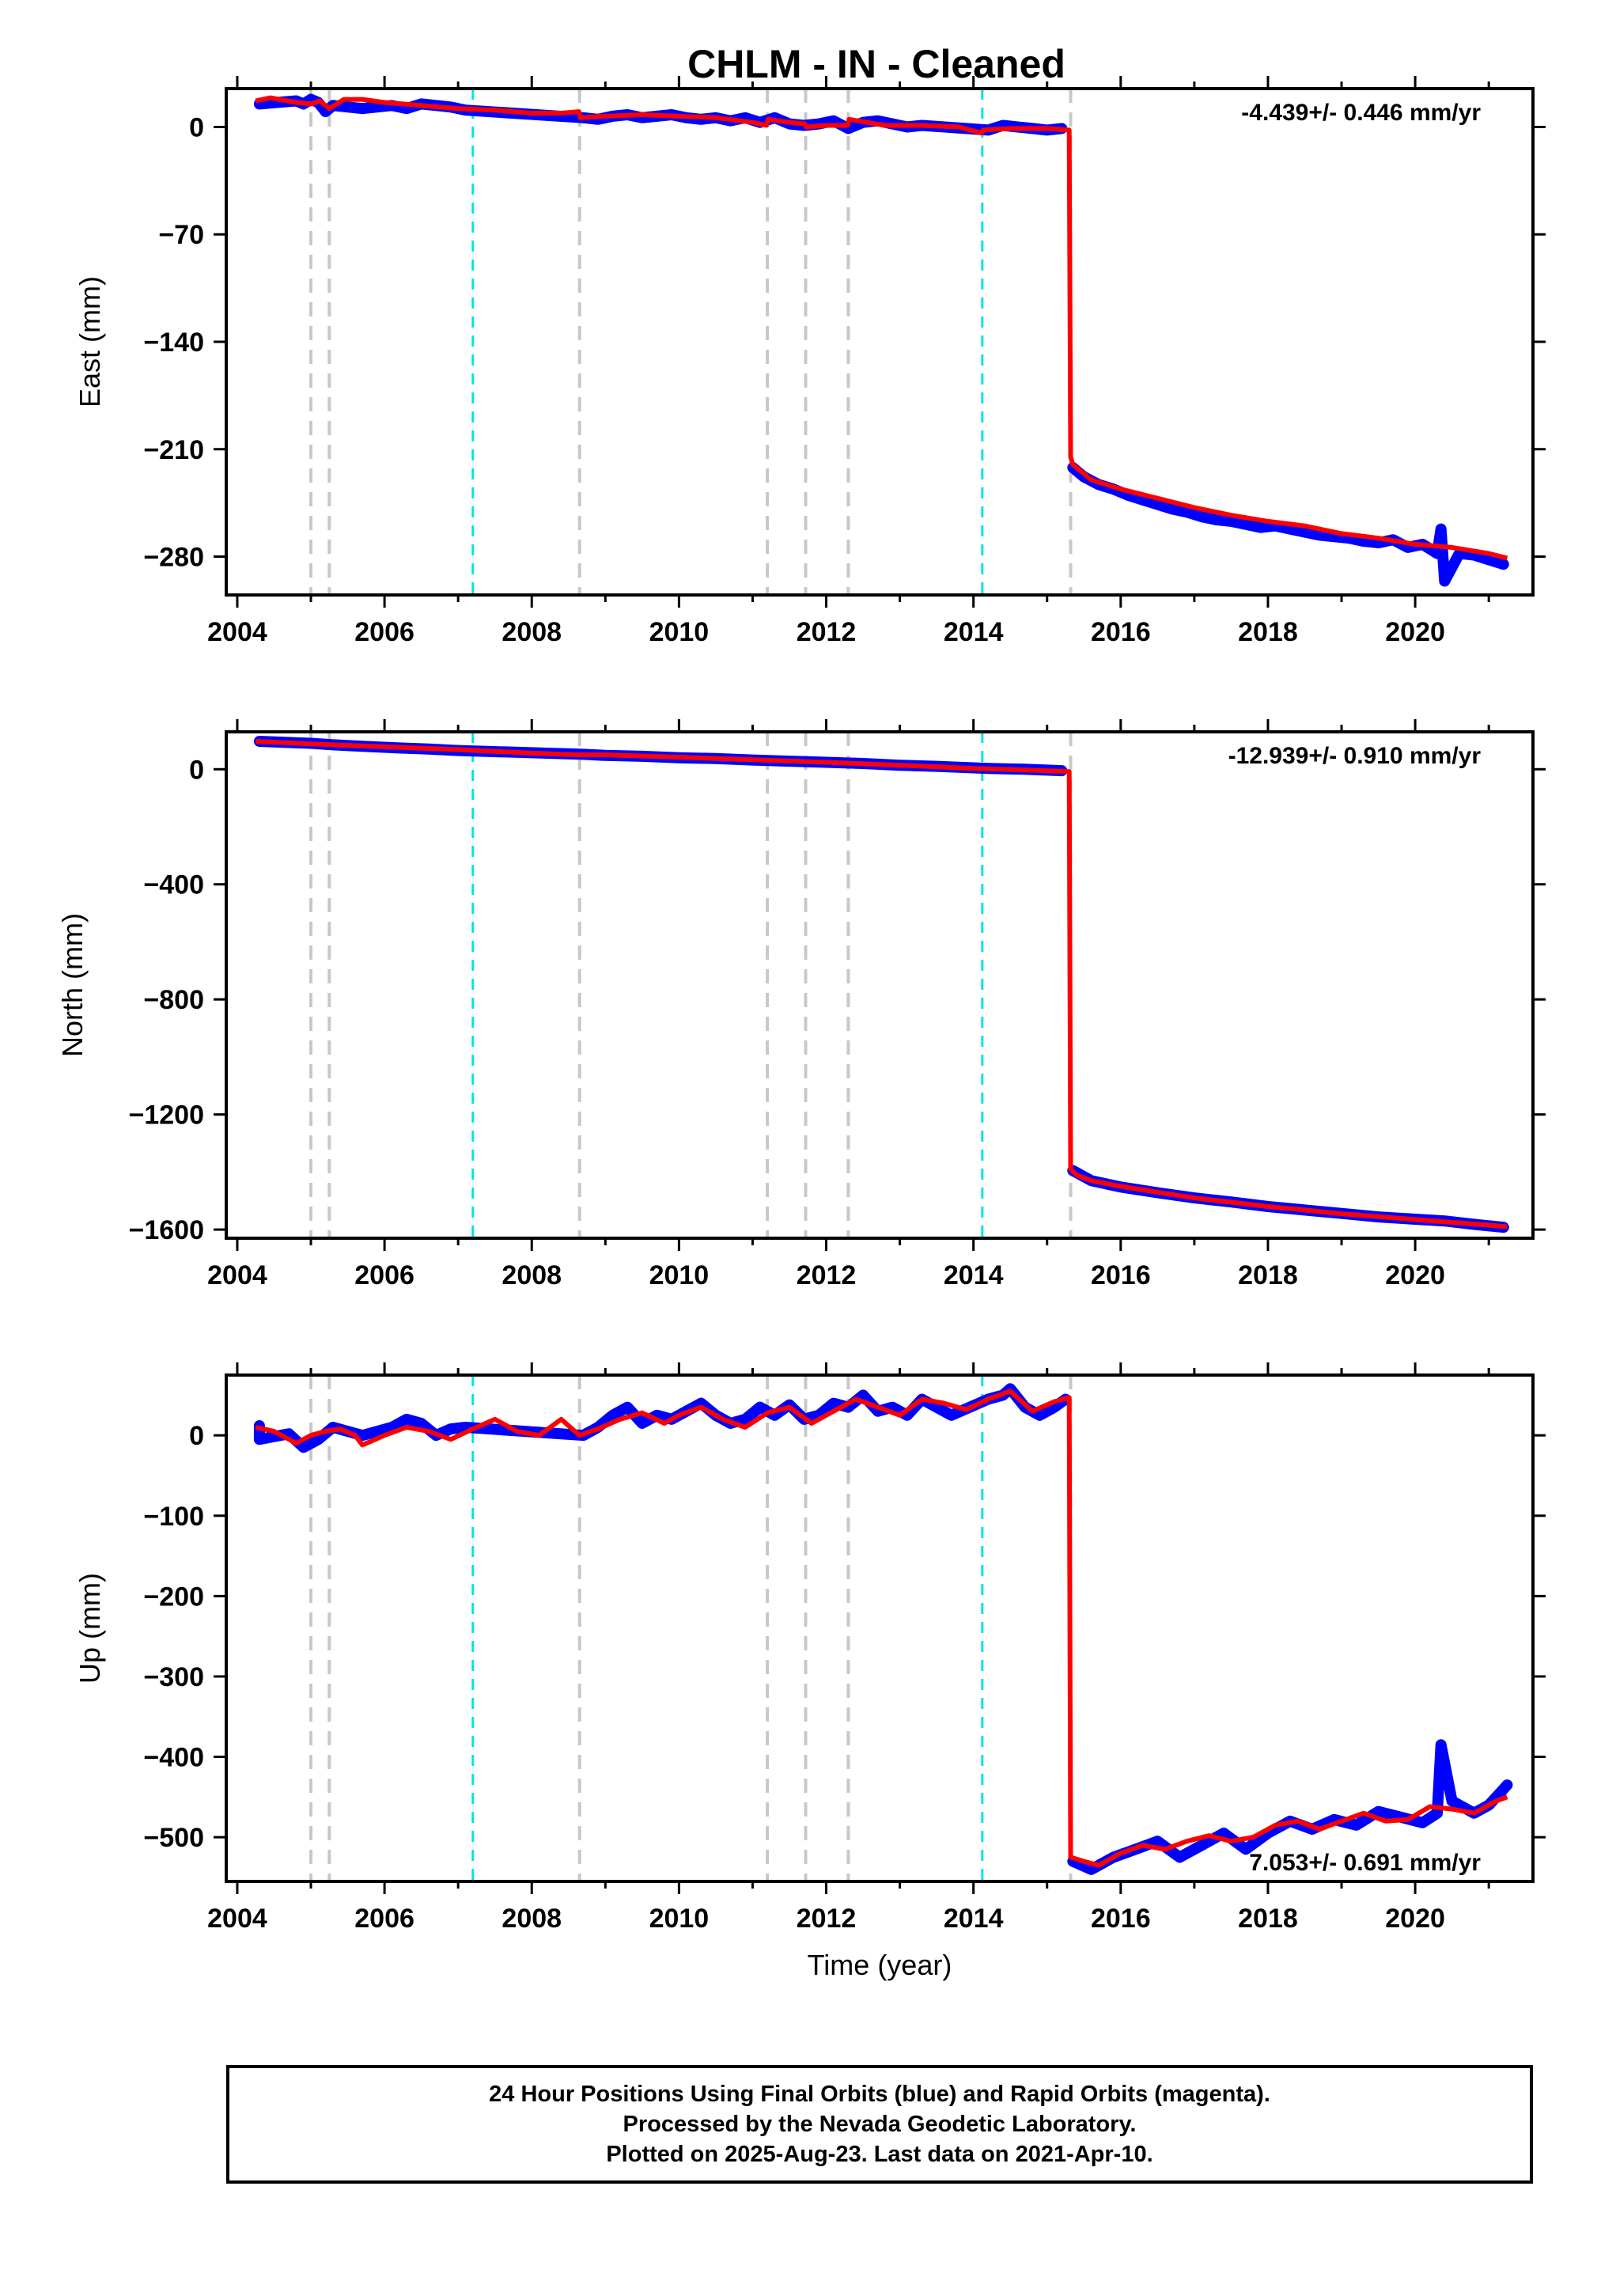 Image resolution: width=1601 pixels, height=2296 pixels. What do you see at coordinates (880, 1965) in the screenshot?
I see `x-axis-label: Time (year)` at bounding box center [880, 1965].